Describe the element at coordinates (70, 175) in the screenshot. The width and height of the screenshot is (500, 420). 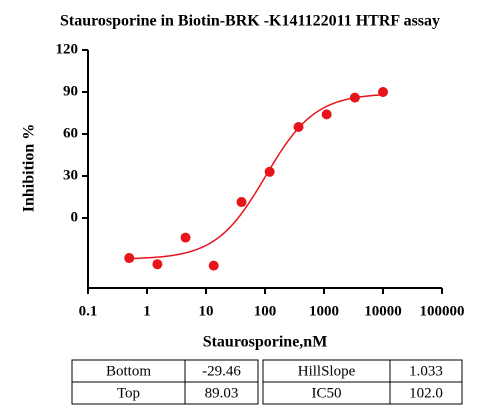
I see `y-tick-label: 30` at that location.